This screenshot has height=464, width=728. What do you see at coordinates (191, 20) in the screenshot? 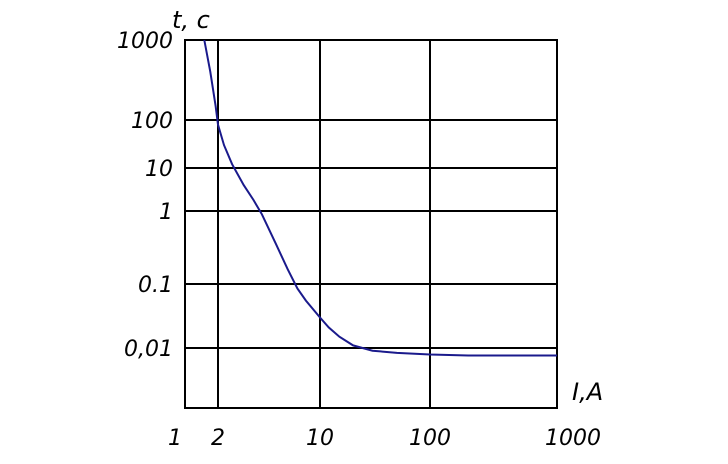
I see `y-axis-title: t, c` at bounding box center [191, 20].